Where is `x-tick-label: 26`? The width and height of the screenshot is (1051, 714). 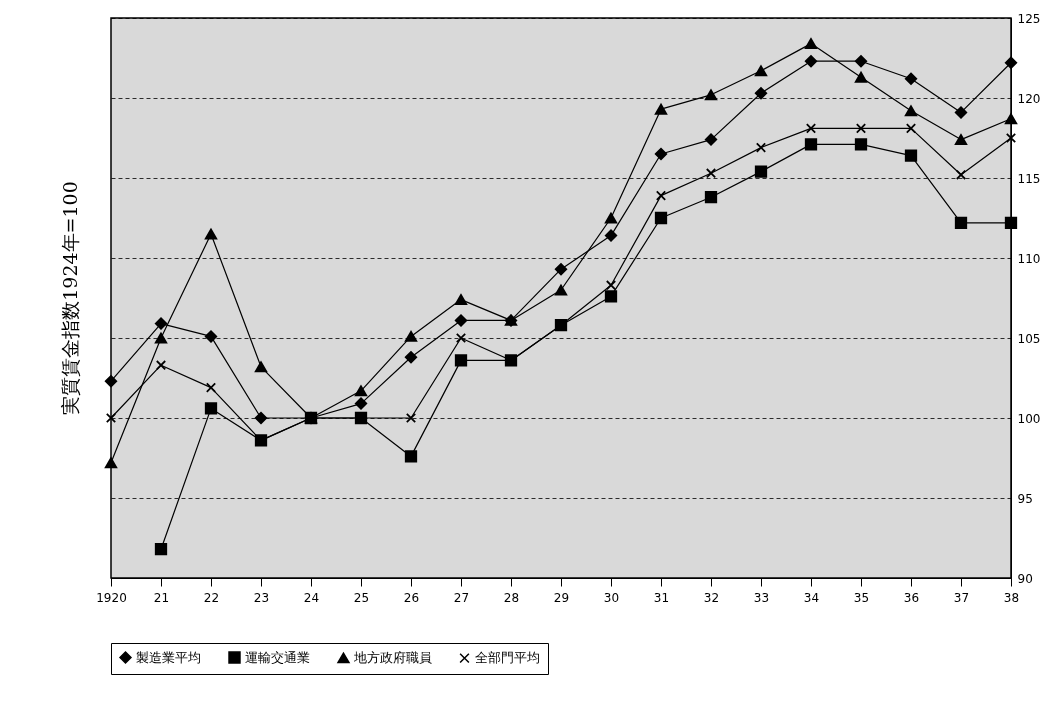
x-tick-label: 26 is located at coordinates (411, 597).